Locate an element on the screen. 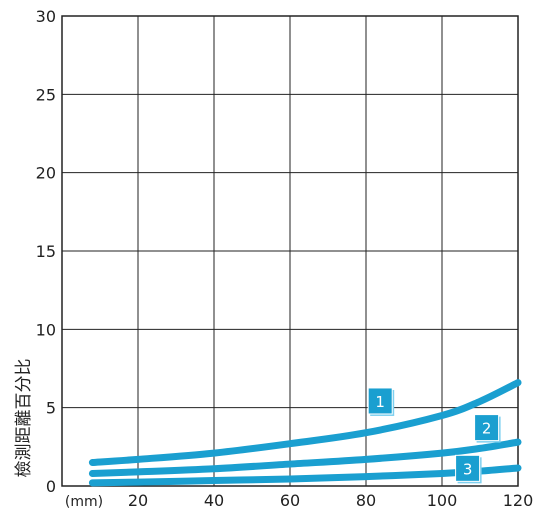 The image size is (533, 513). y-tick-labels: 0 5 10 15 20 25 30 is located at coordinates (46, 251).